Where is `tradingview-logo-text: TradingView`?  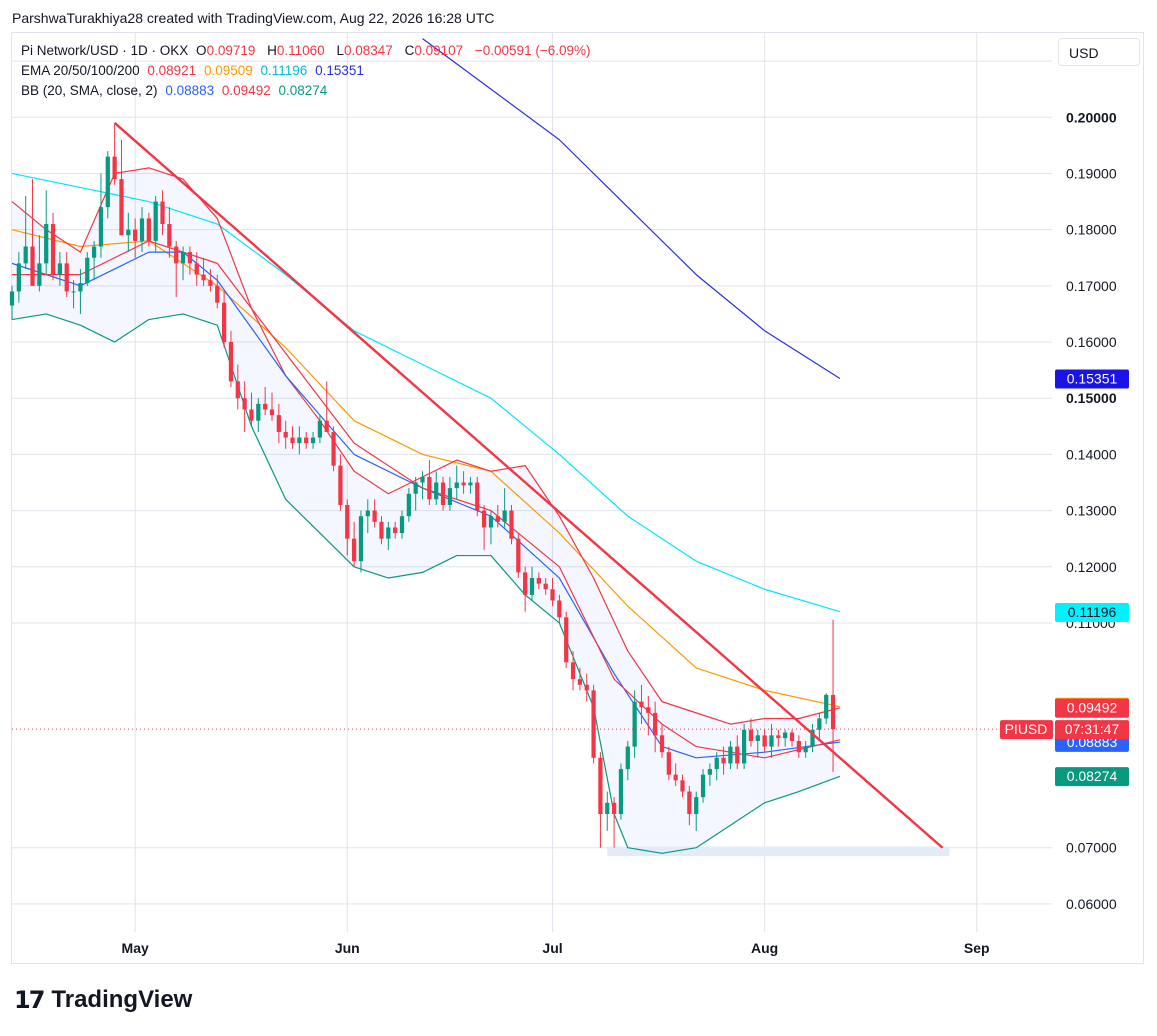
tradingview-logo-text: TradingView is located at coordinates (122, 999).